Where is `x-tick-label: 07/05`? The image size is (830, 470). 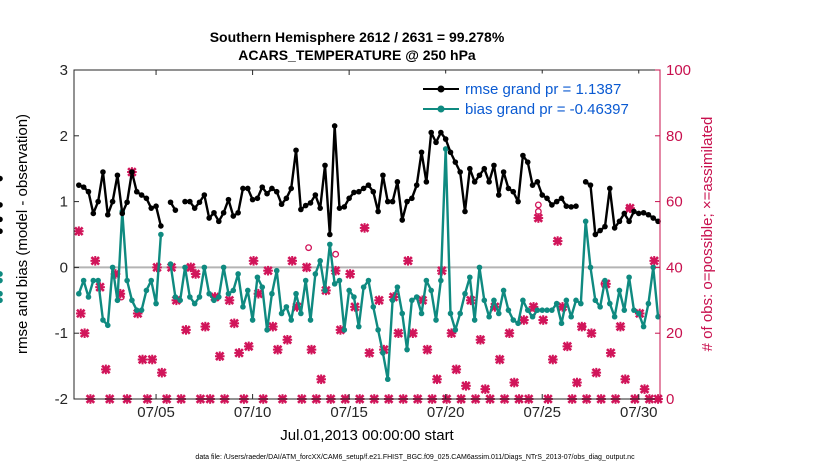
x-tick-label: 07/05 is located at coordinates (156, 412).